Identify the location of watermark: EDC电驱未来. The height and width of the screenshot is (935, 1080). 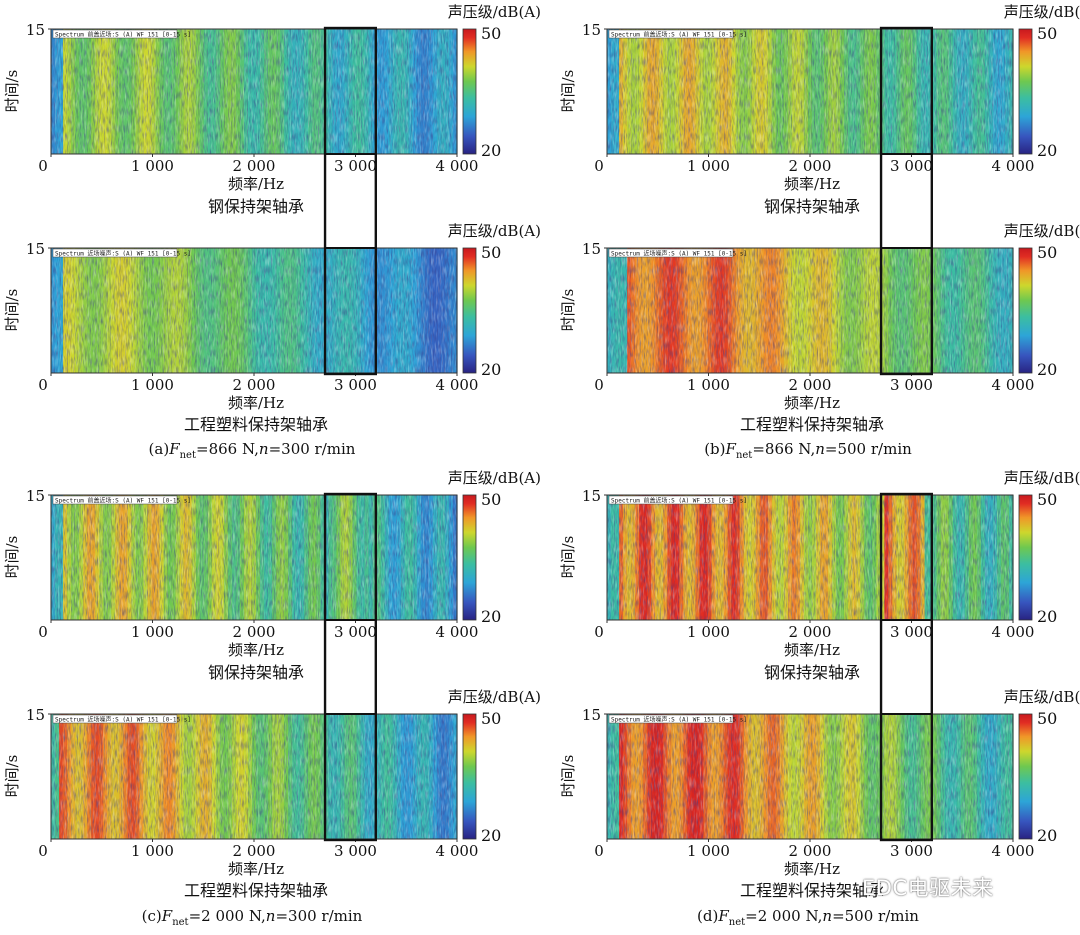
(928, 888).